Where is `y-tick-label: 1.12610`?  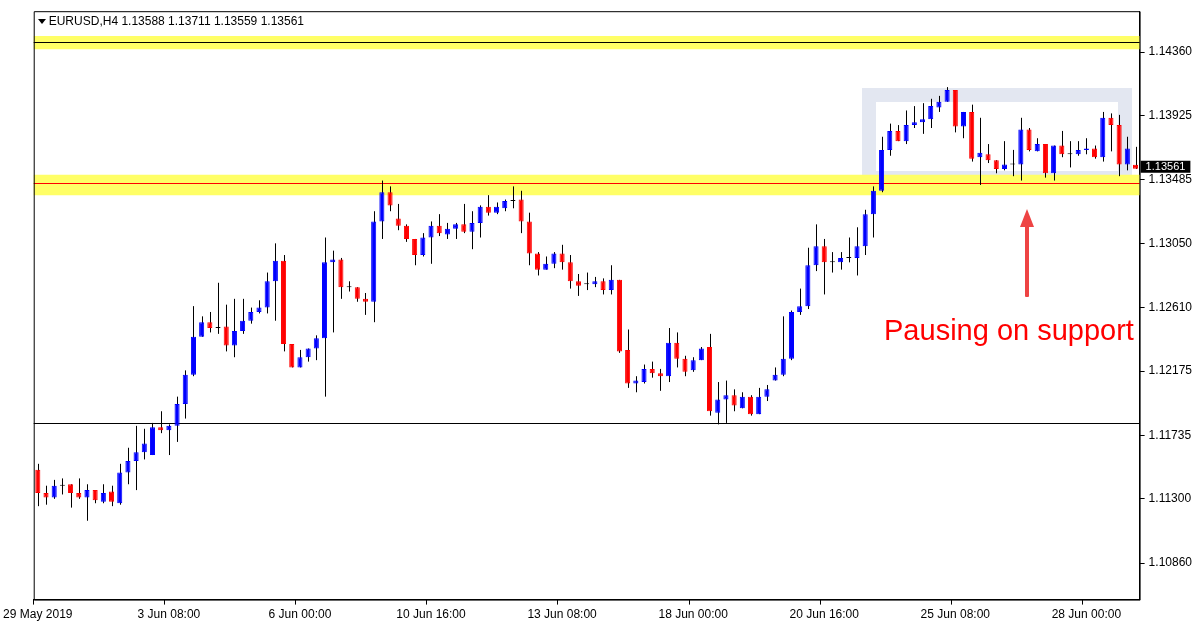 y-tick-label: 1.12610 is located at coordinates (1170, 306).